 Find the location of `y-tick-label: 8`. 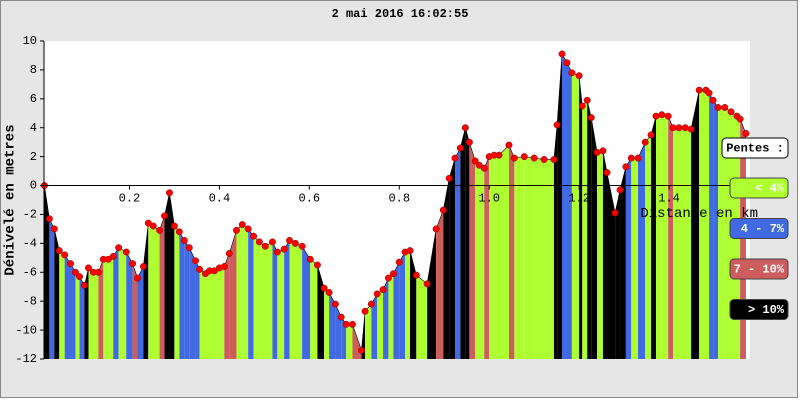

y-tick-label: 8 is located at coordinates (33, 70).